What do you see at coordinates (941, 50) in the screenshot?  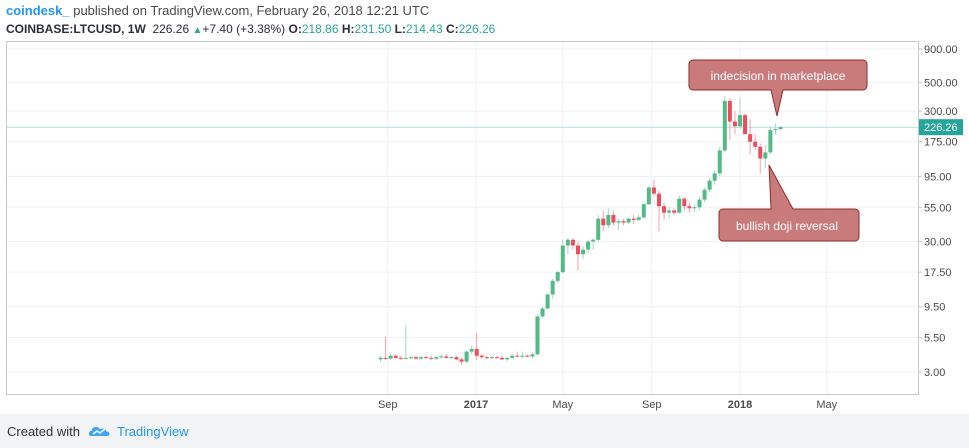 I see `y-tick-label: 900.00` at bounding box center [941, 50].